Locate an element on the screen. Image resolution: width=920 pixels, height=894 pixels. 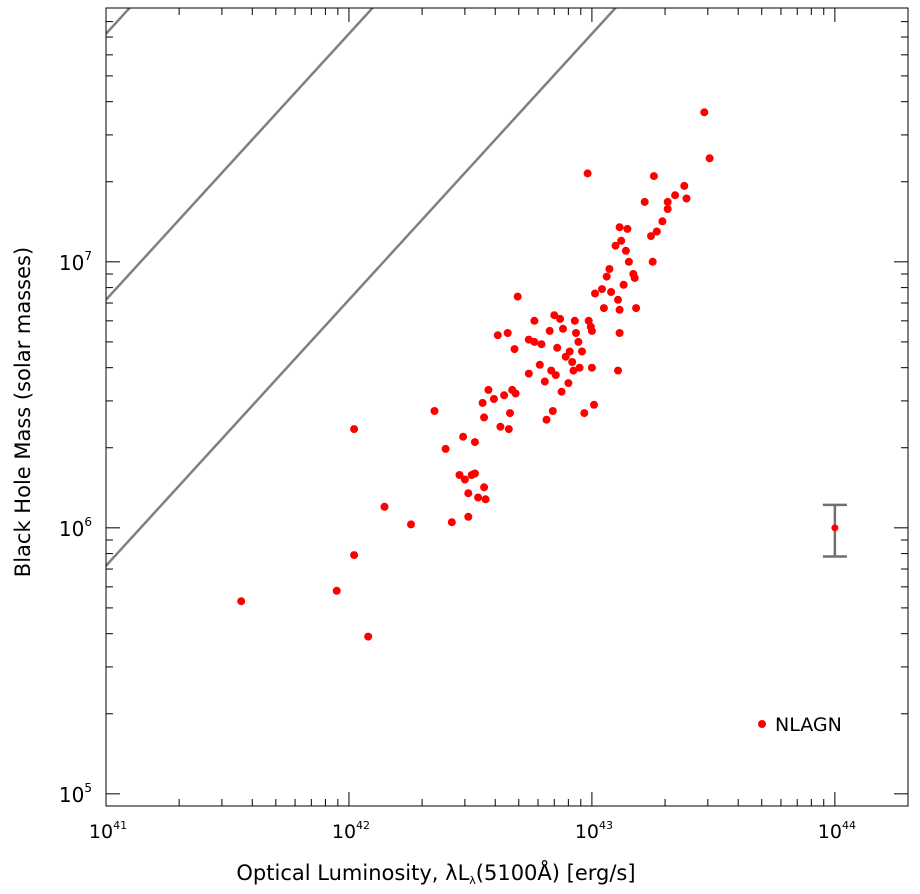
y-tick-label: 10⁶ is located at coordinates (75, 528).